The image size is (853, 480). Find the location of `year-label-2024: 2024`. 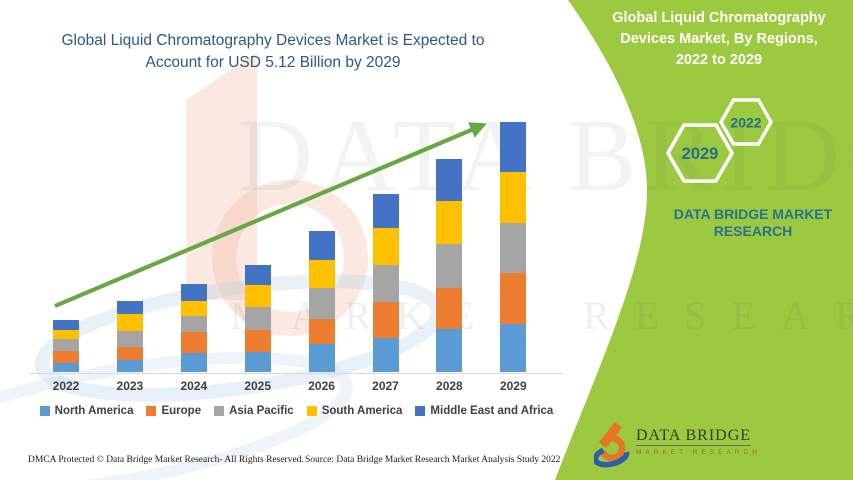

year-label-2024: 2024 is located at coordinates (194, 386).